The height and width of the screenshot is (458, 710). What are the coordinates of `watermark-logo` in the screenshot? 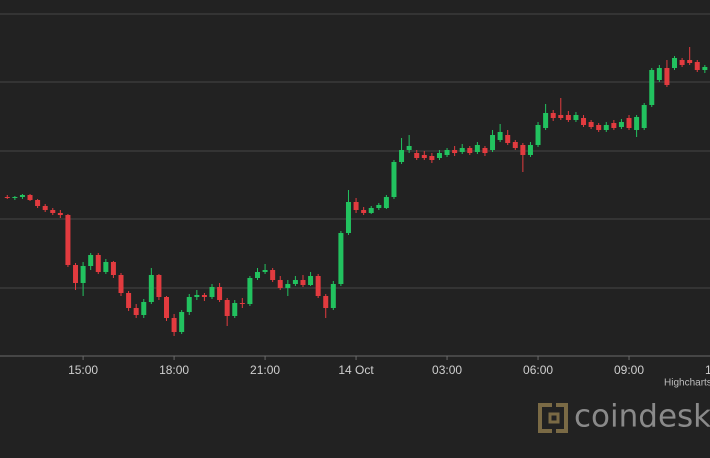 It's located at (553, 418).